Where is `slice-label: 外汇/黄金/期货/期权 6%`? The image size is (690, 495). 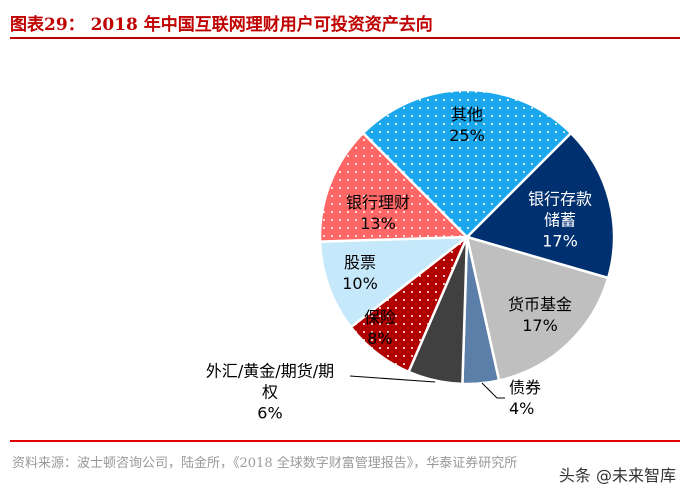 slice-label: 外汇/黄金/期货/期权 6% is located at coordinates (270, 392).